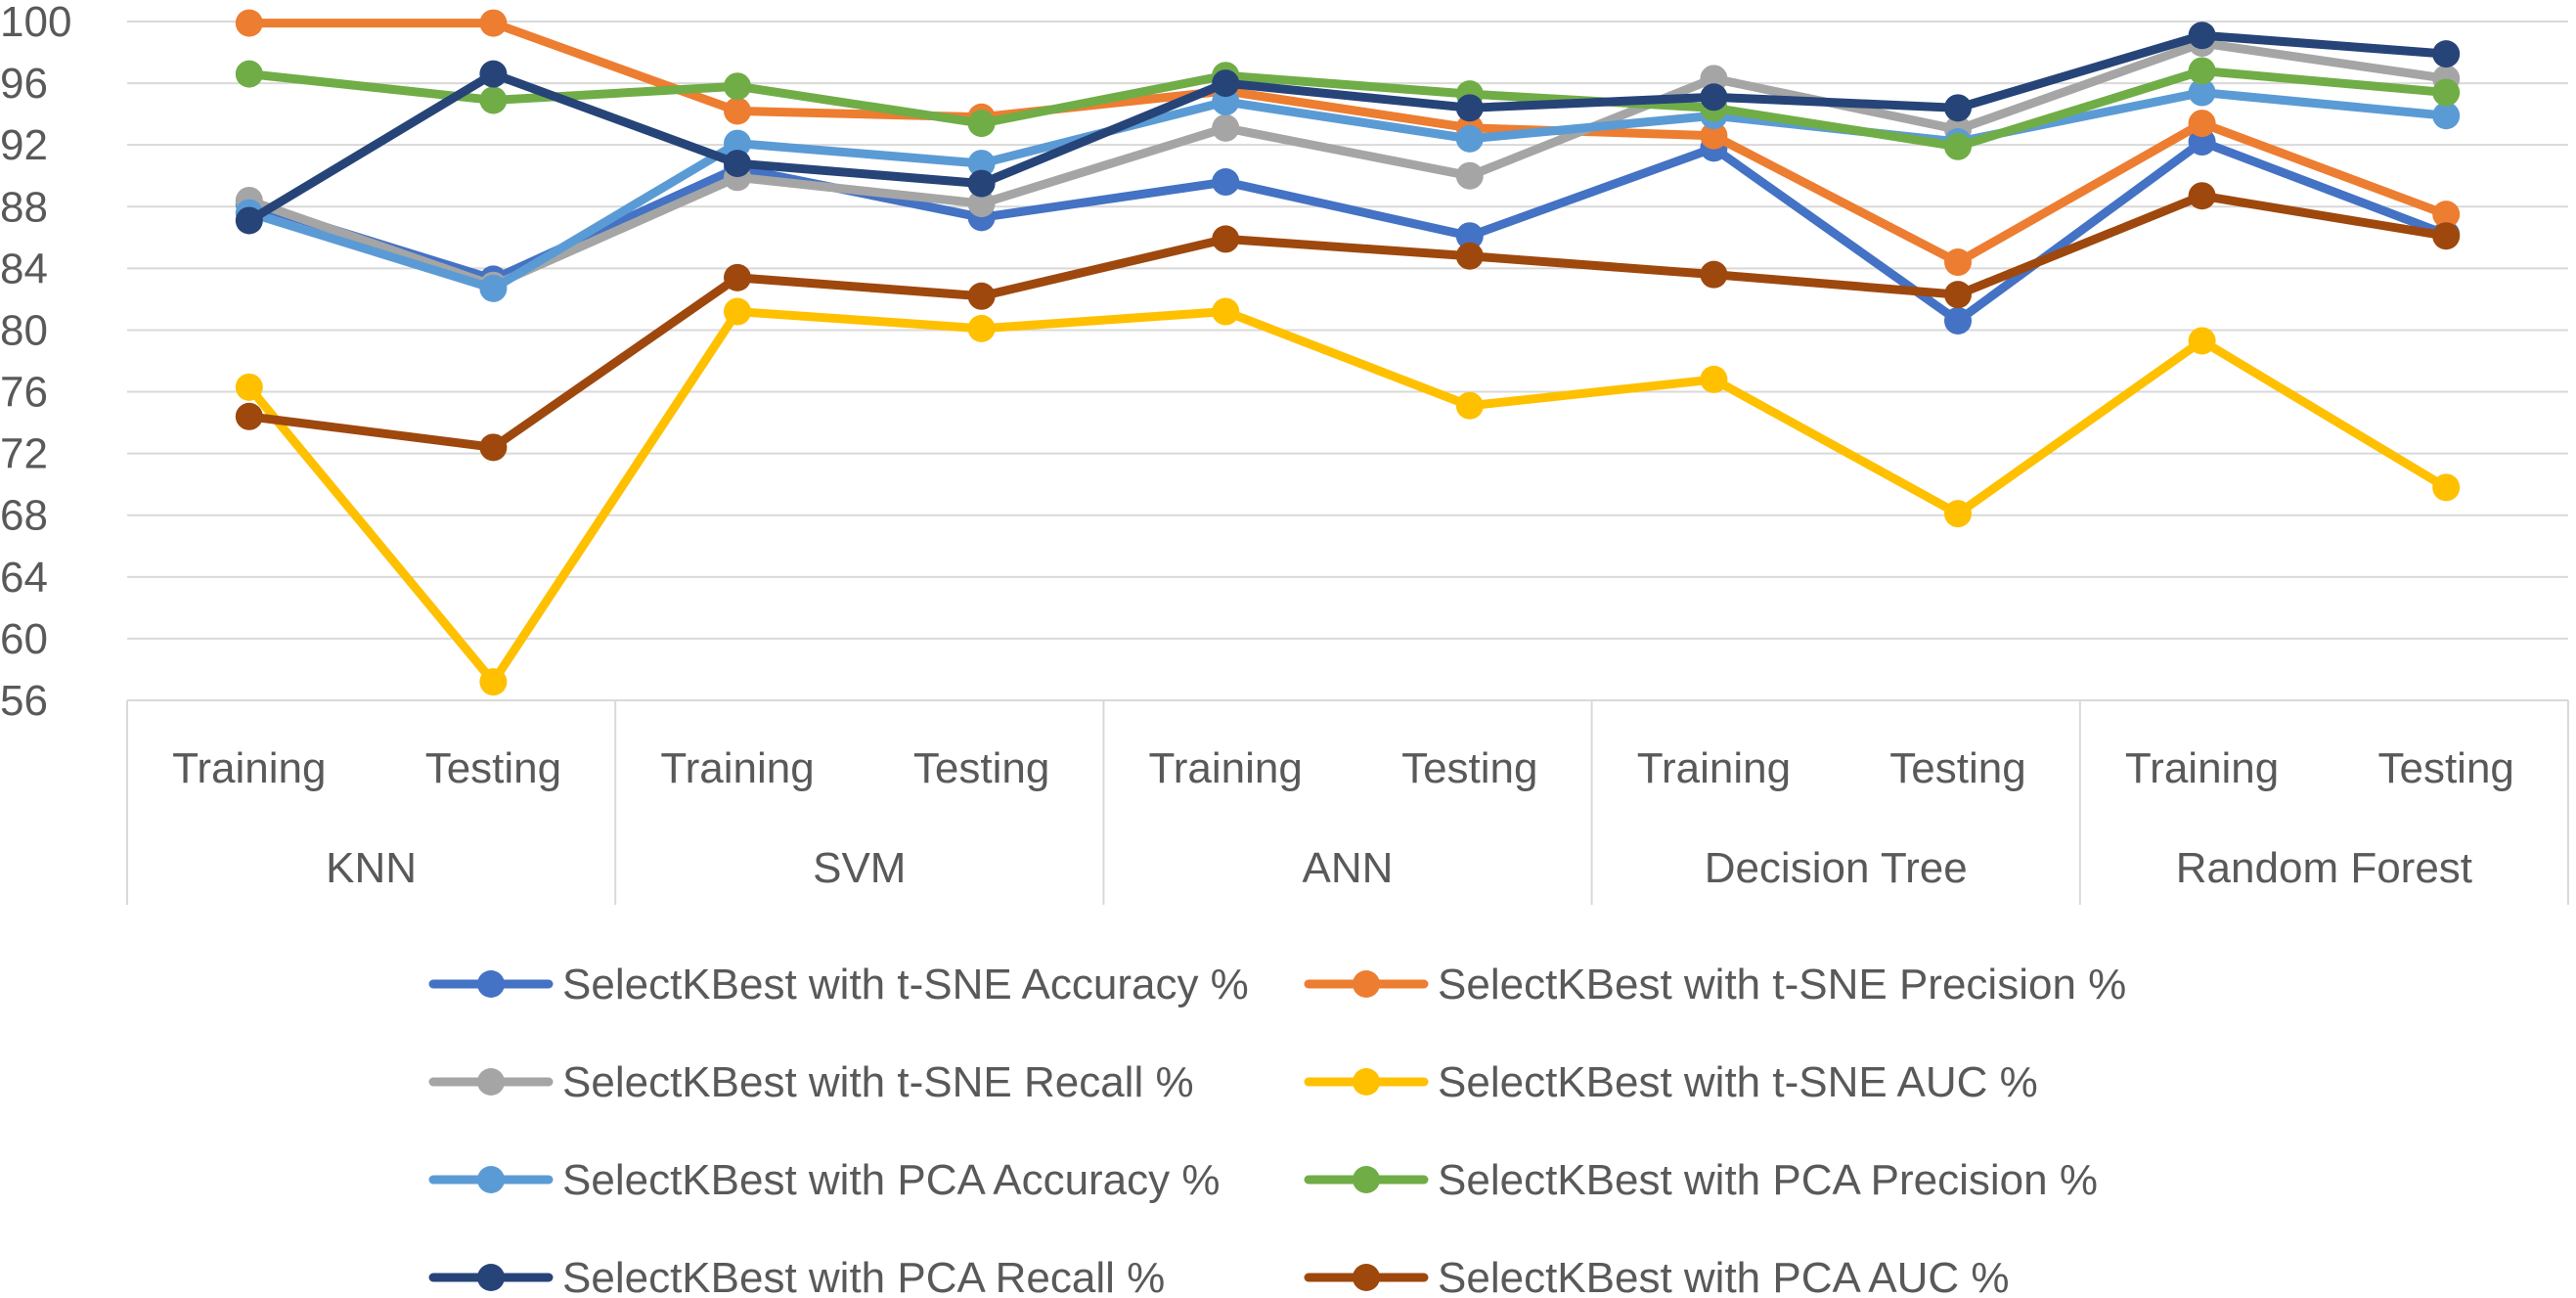 This screenshot has height=1298, width=2576. What do you see at coordinates (24, 145) in the screenshot?
I see `y-tick-label: 92` at bounding box center [24, 145].